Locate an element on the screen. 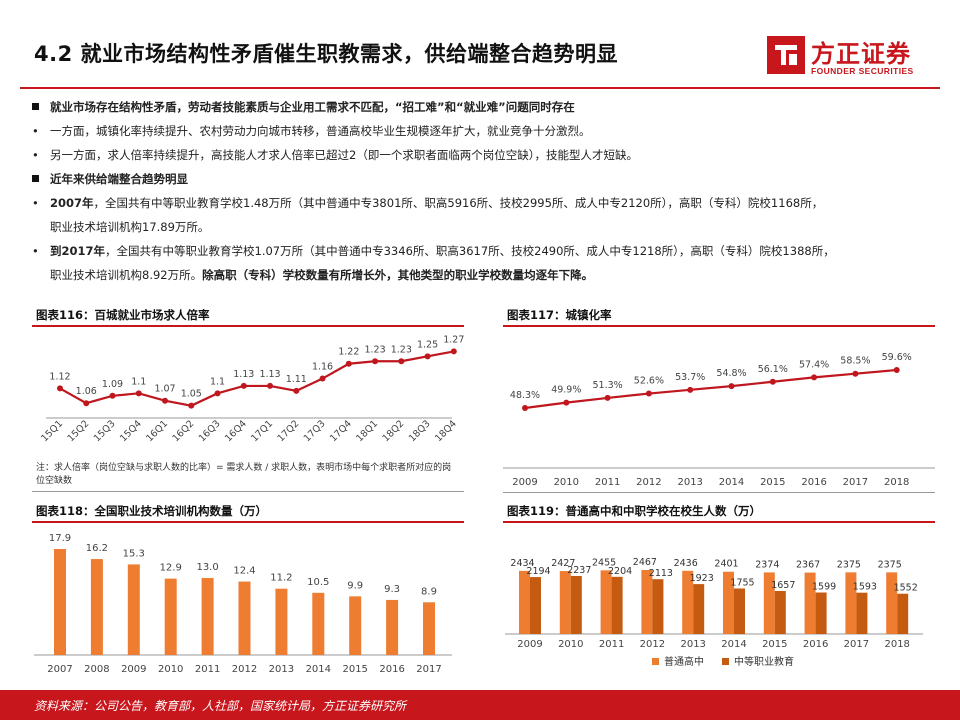  bullet-heading-2: 近年来供给端整合趋势明显 is located at coordinates (485, 179).